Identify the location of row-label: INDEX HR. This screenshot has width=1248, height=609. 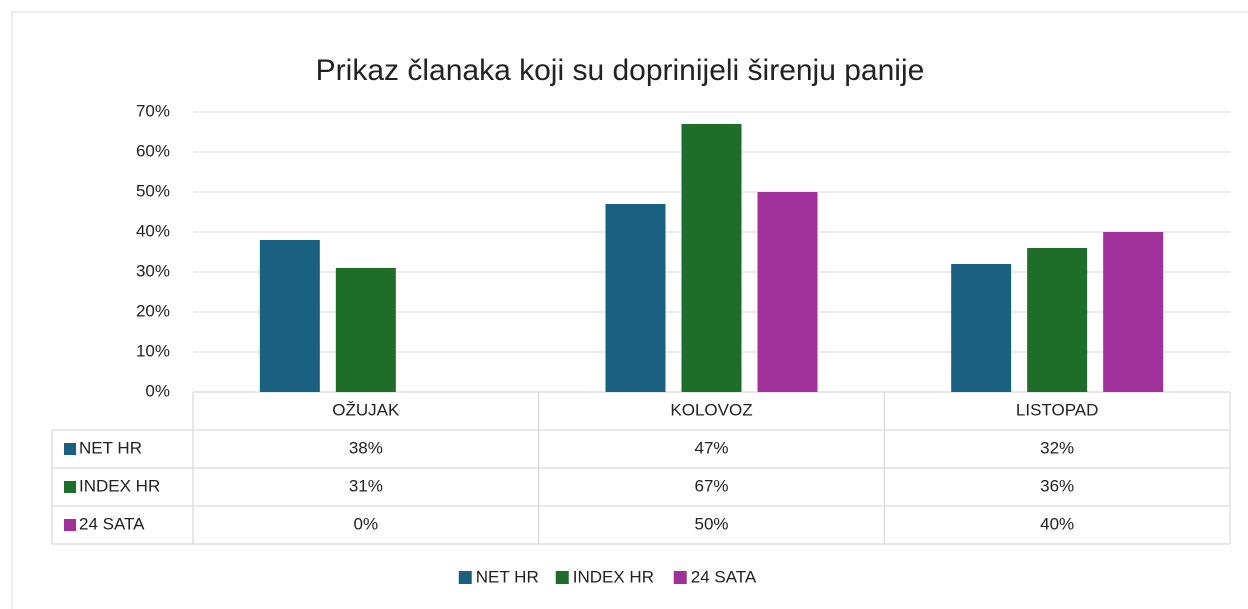
(119, 485).